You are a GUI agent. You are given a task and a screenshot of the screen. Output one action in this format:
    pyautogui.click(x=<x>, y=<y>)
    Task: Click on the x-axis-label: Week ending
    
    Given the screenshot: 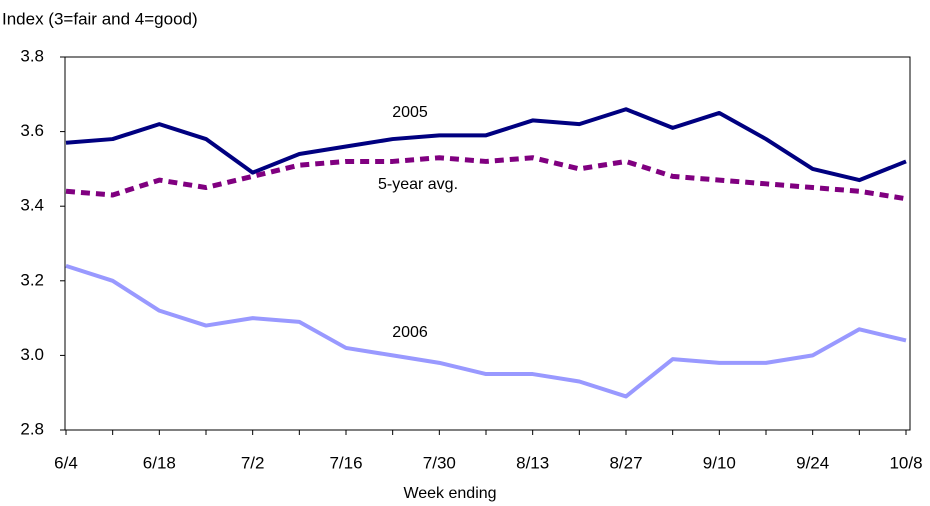 What is the action you would take?
    pyautogui.click(x=449, y=493)
    